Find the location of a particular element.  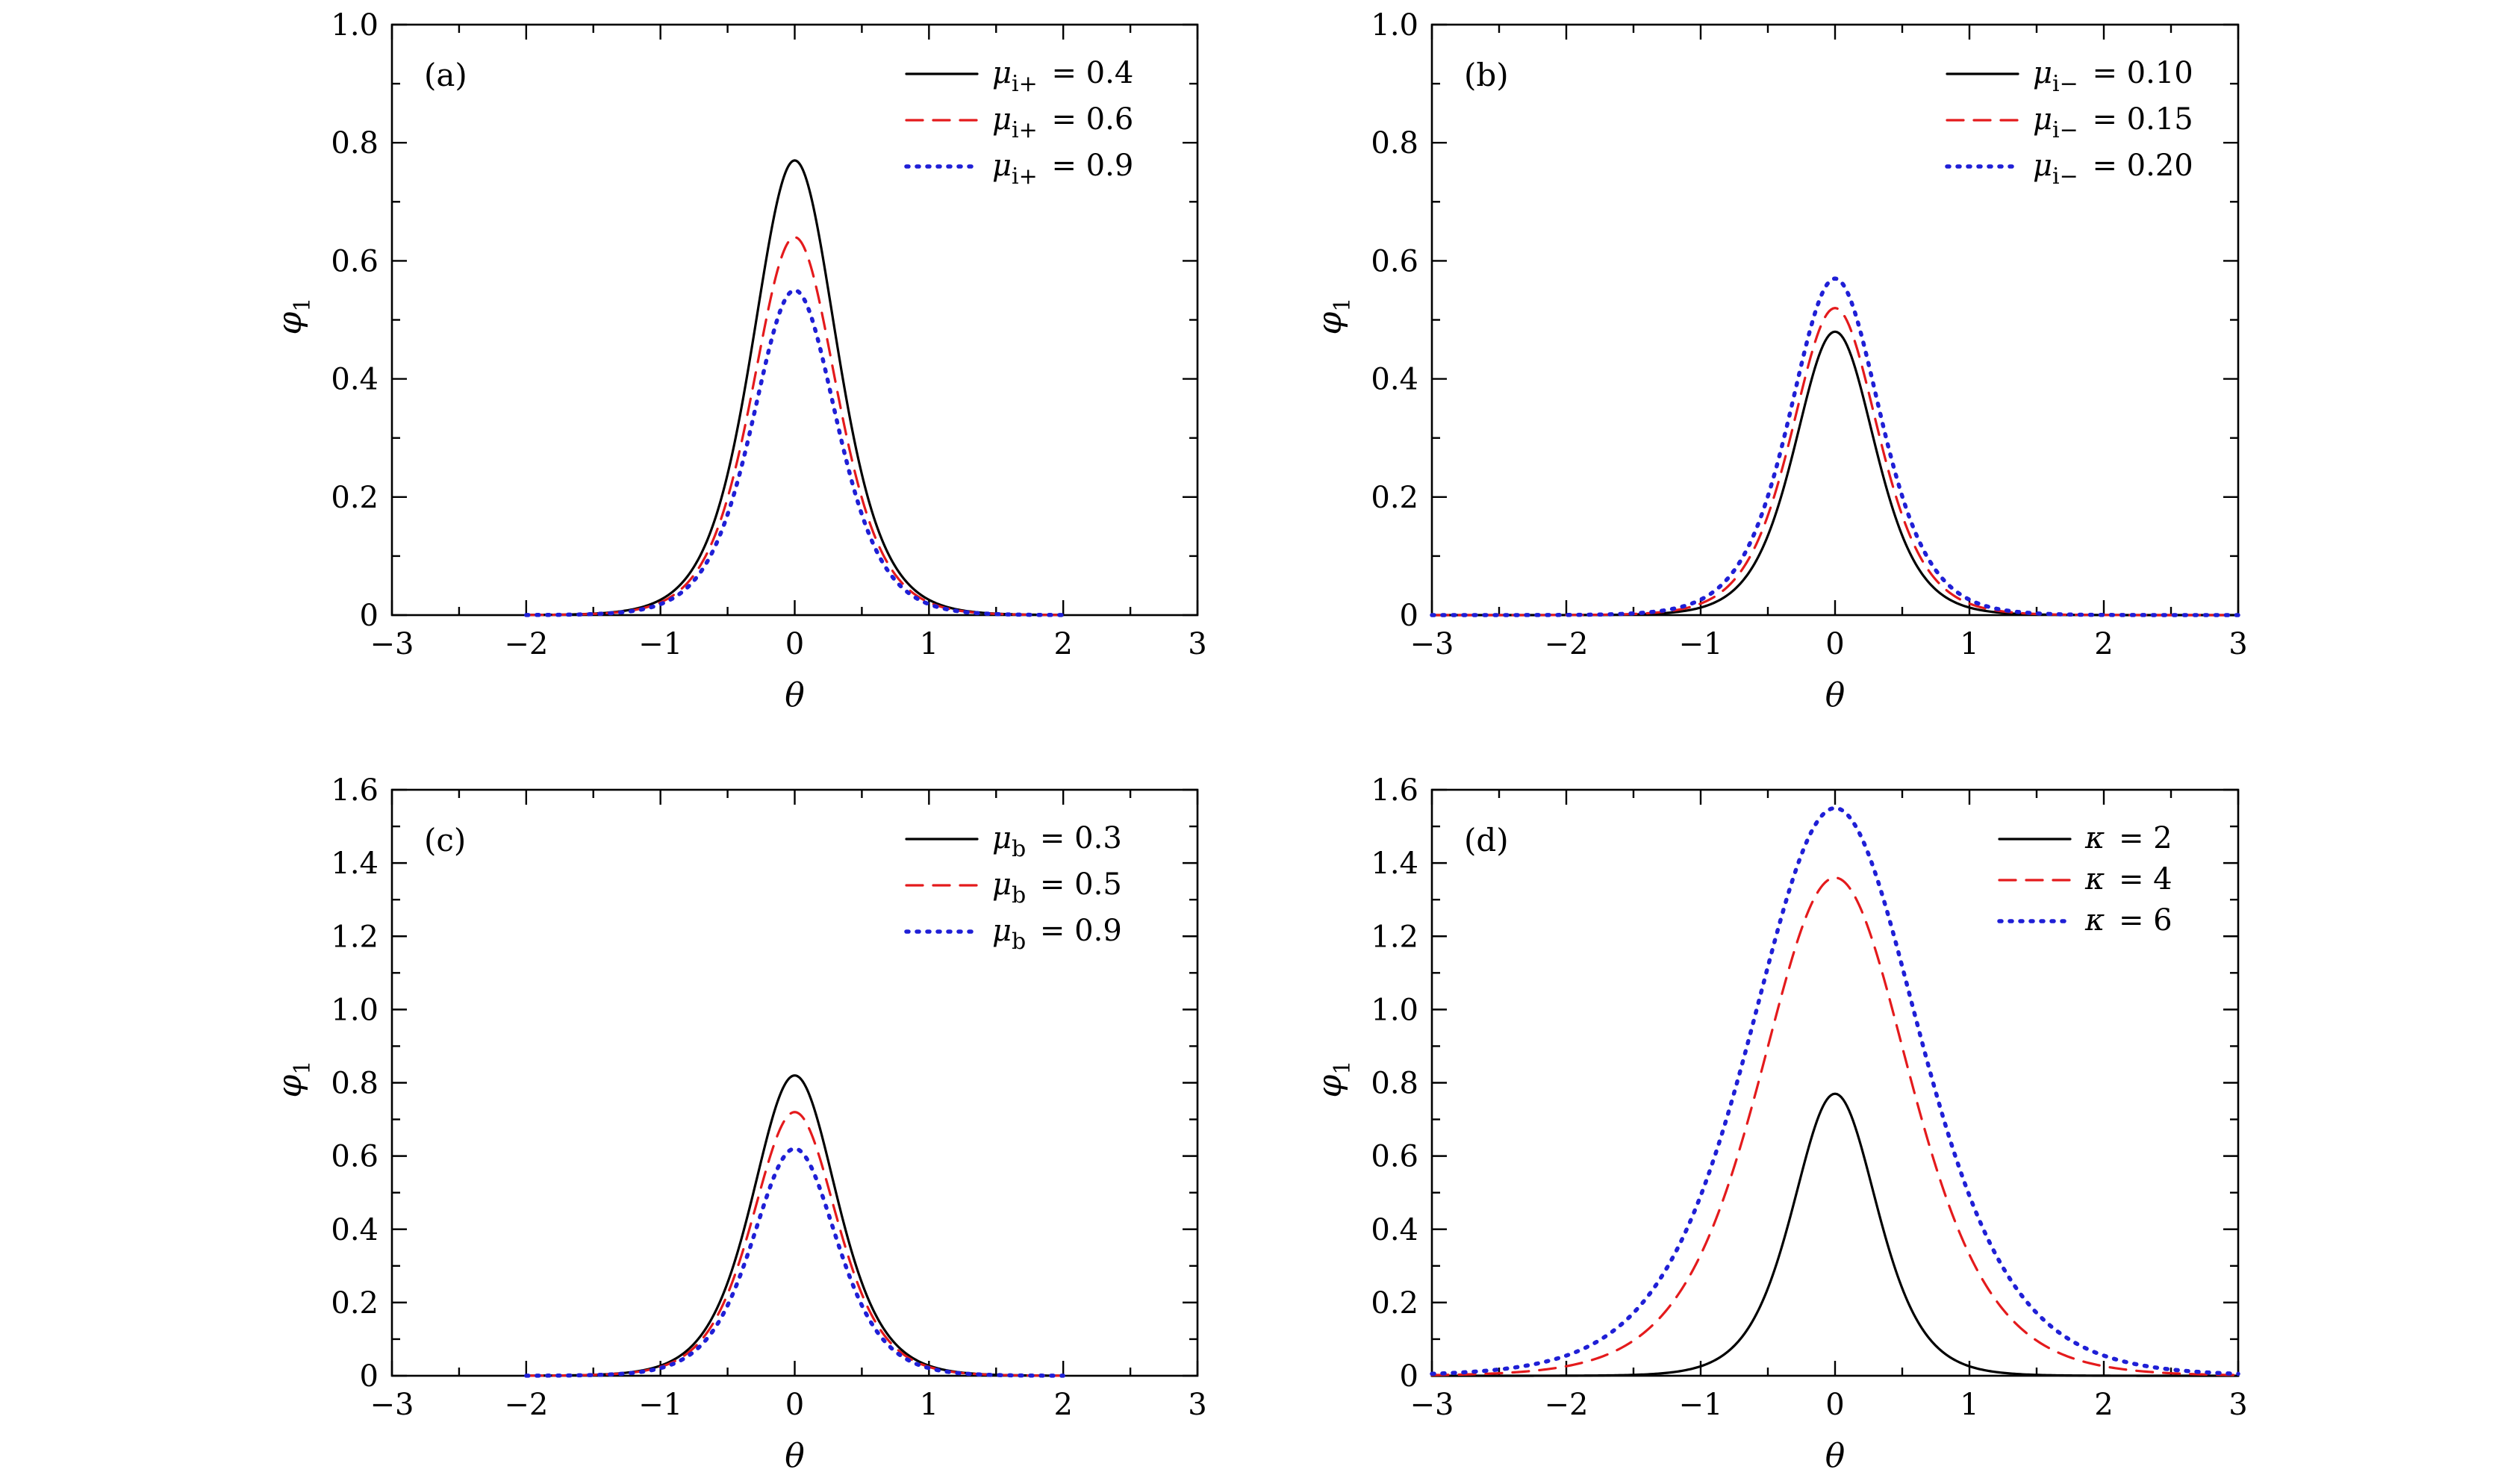

x-tick-label: 2 is located at coordinates (1062, 1405).